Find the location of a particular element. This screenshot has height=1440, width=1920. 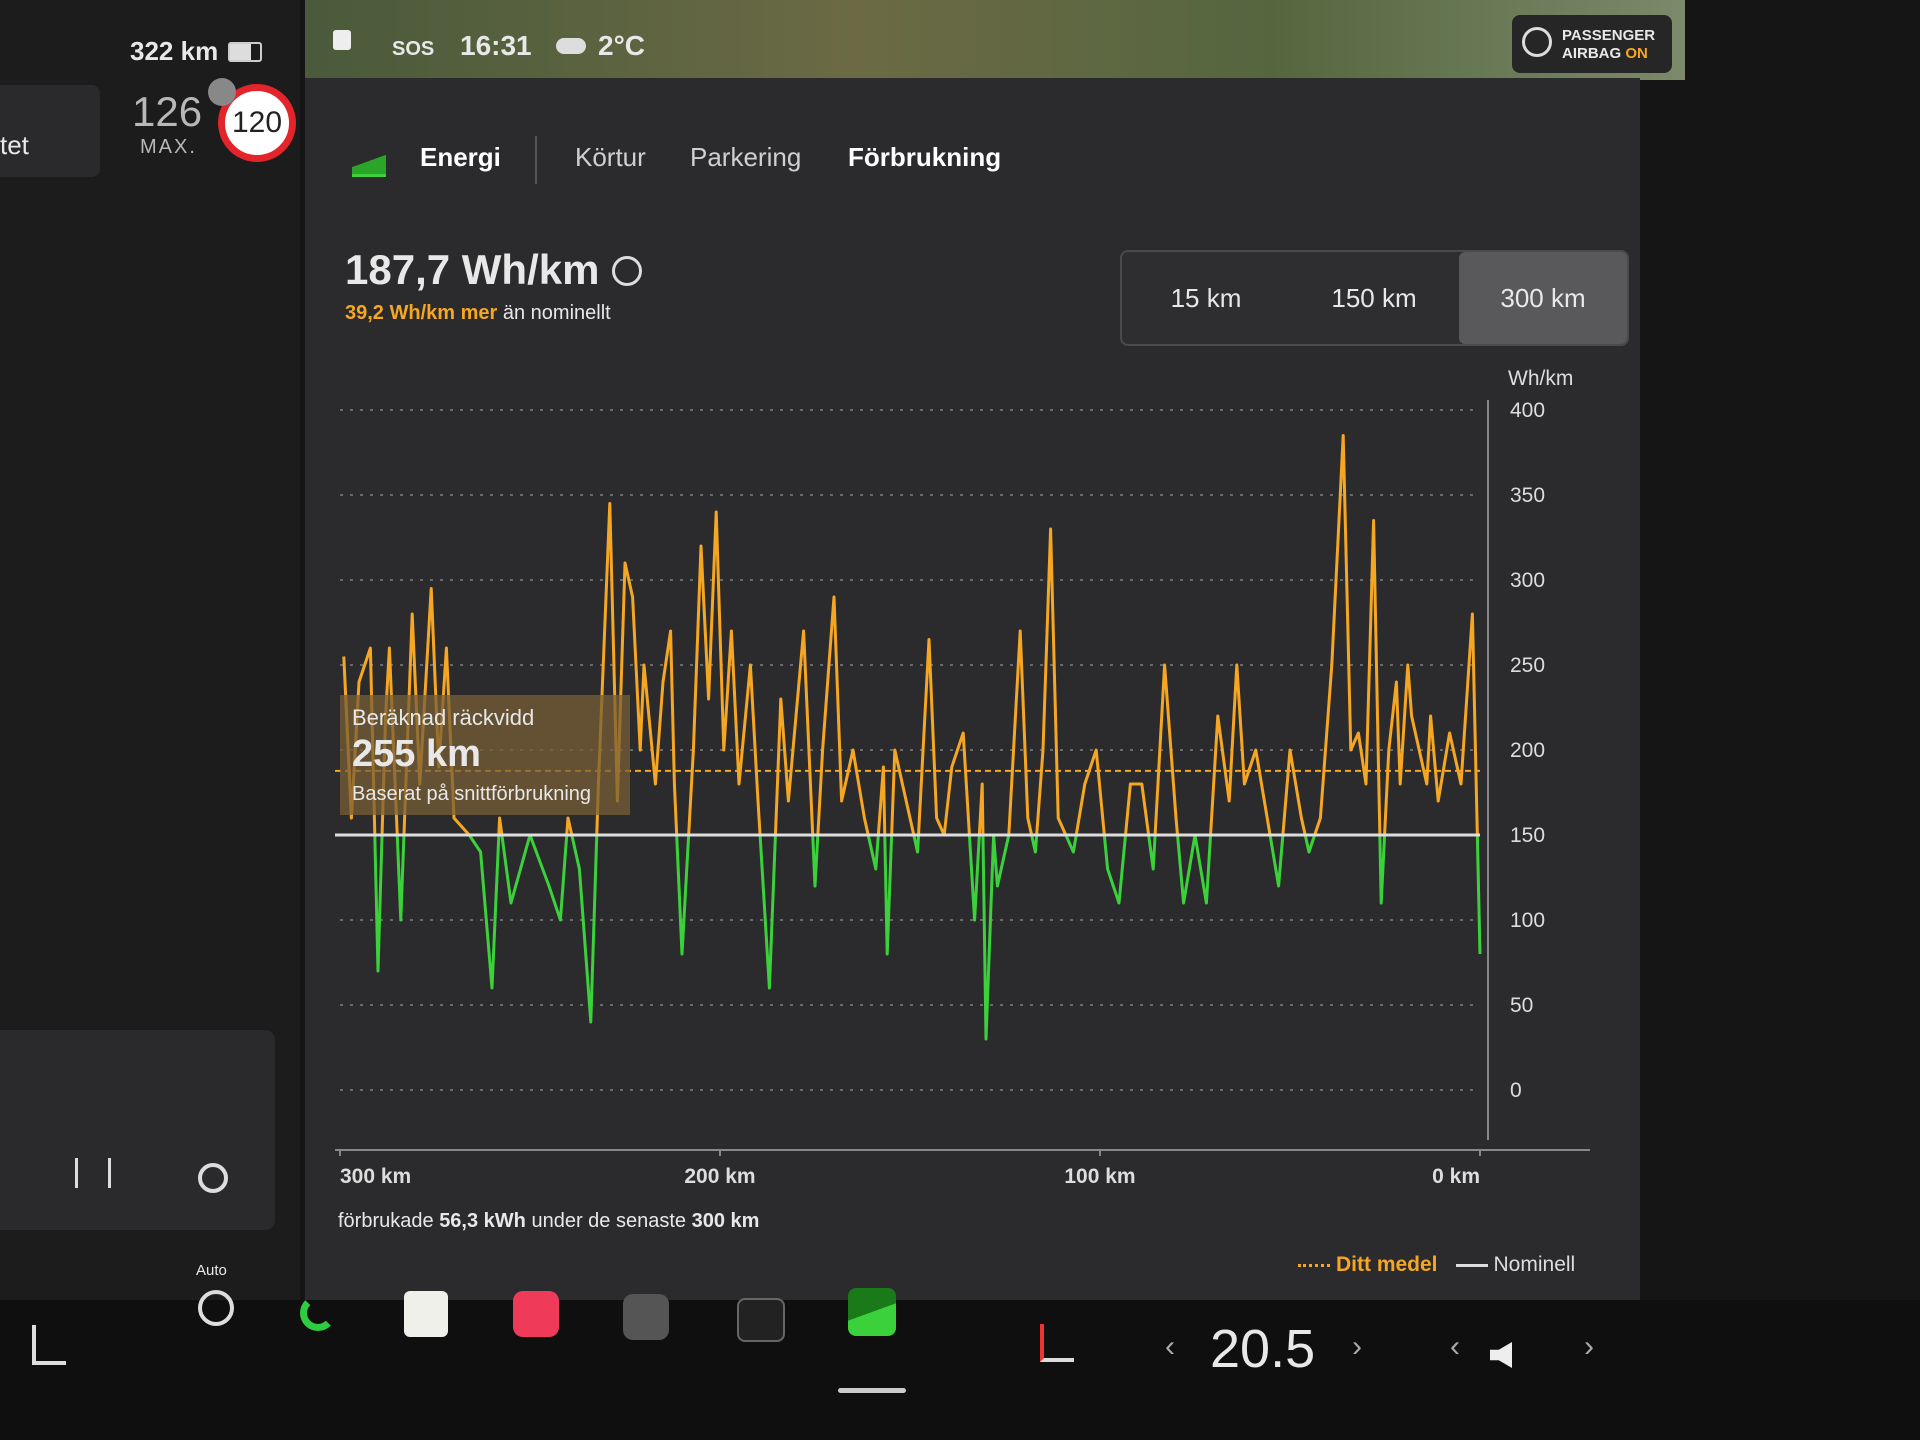

left-column: tet 322 km 126 MAX. 120 is located at coordinates (150, 650).